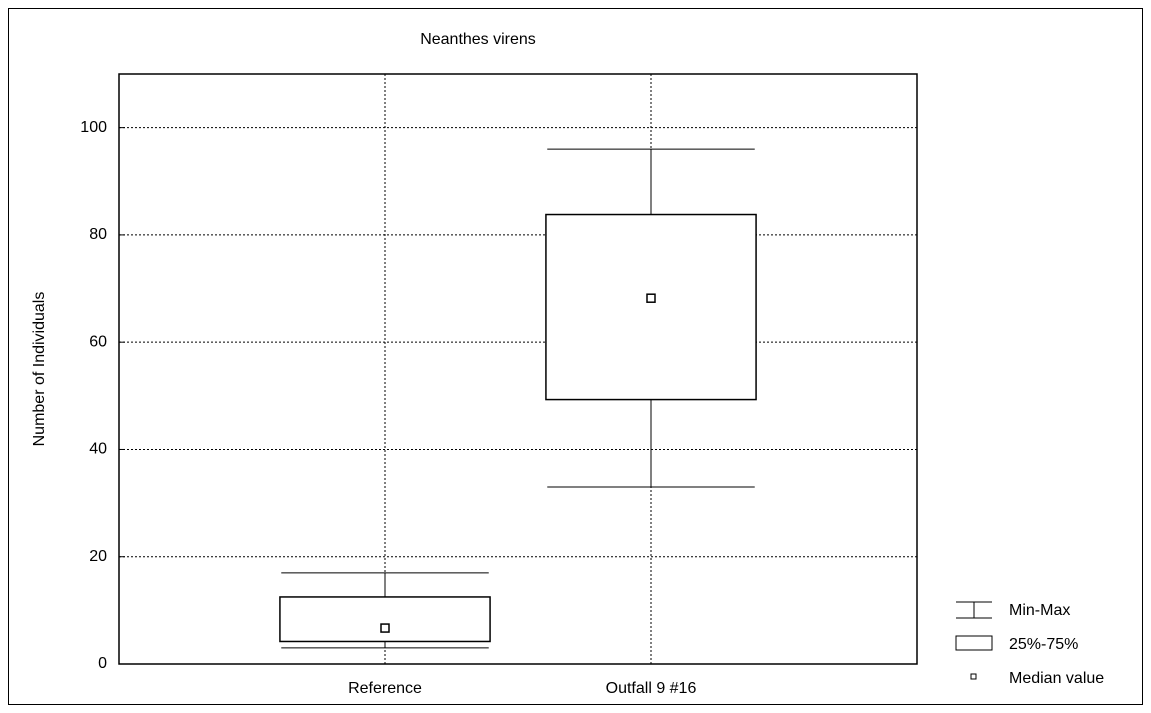  Describe the element at coordinates (1039, 610) in the screenshot. I see `legend-label: Min-Max` at that location.